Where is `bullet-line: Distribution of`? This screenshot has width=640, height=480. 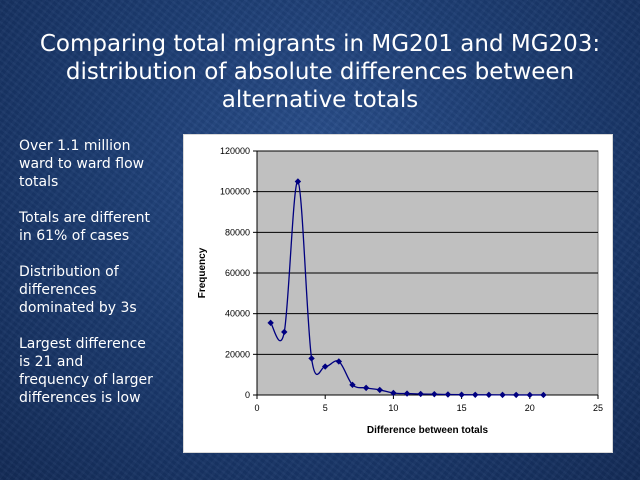 bullet-line: Distribution of is located at coordinates (69, 272).